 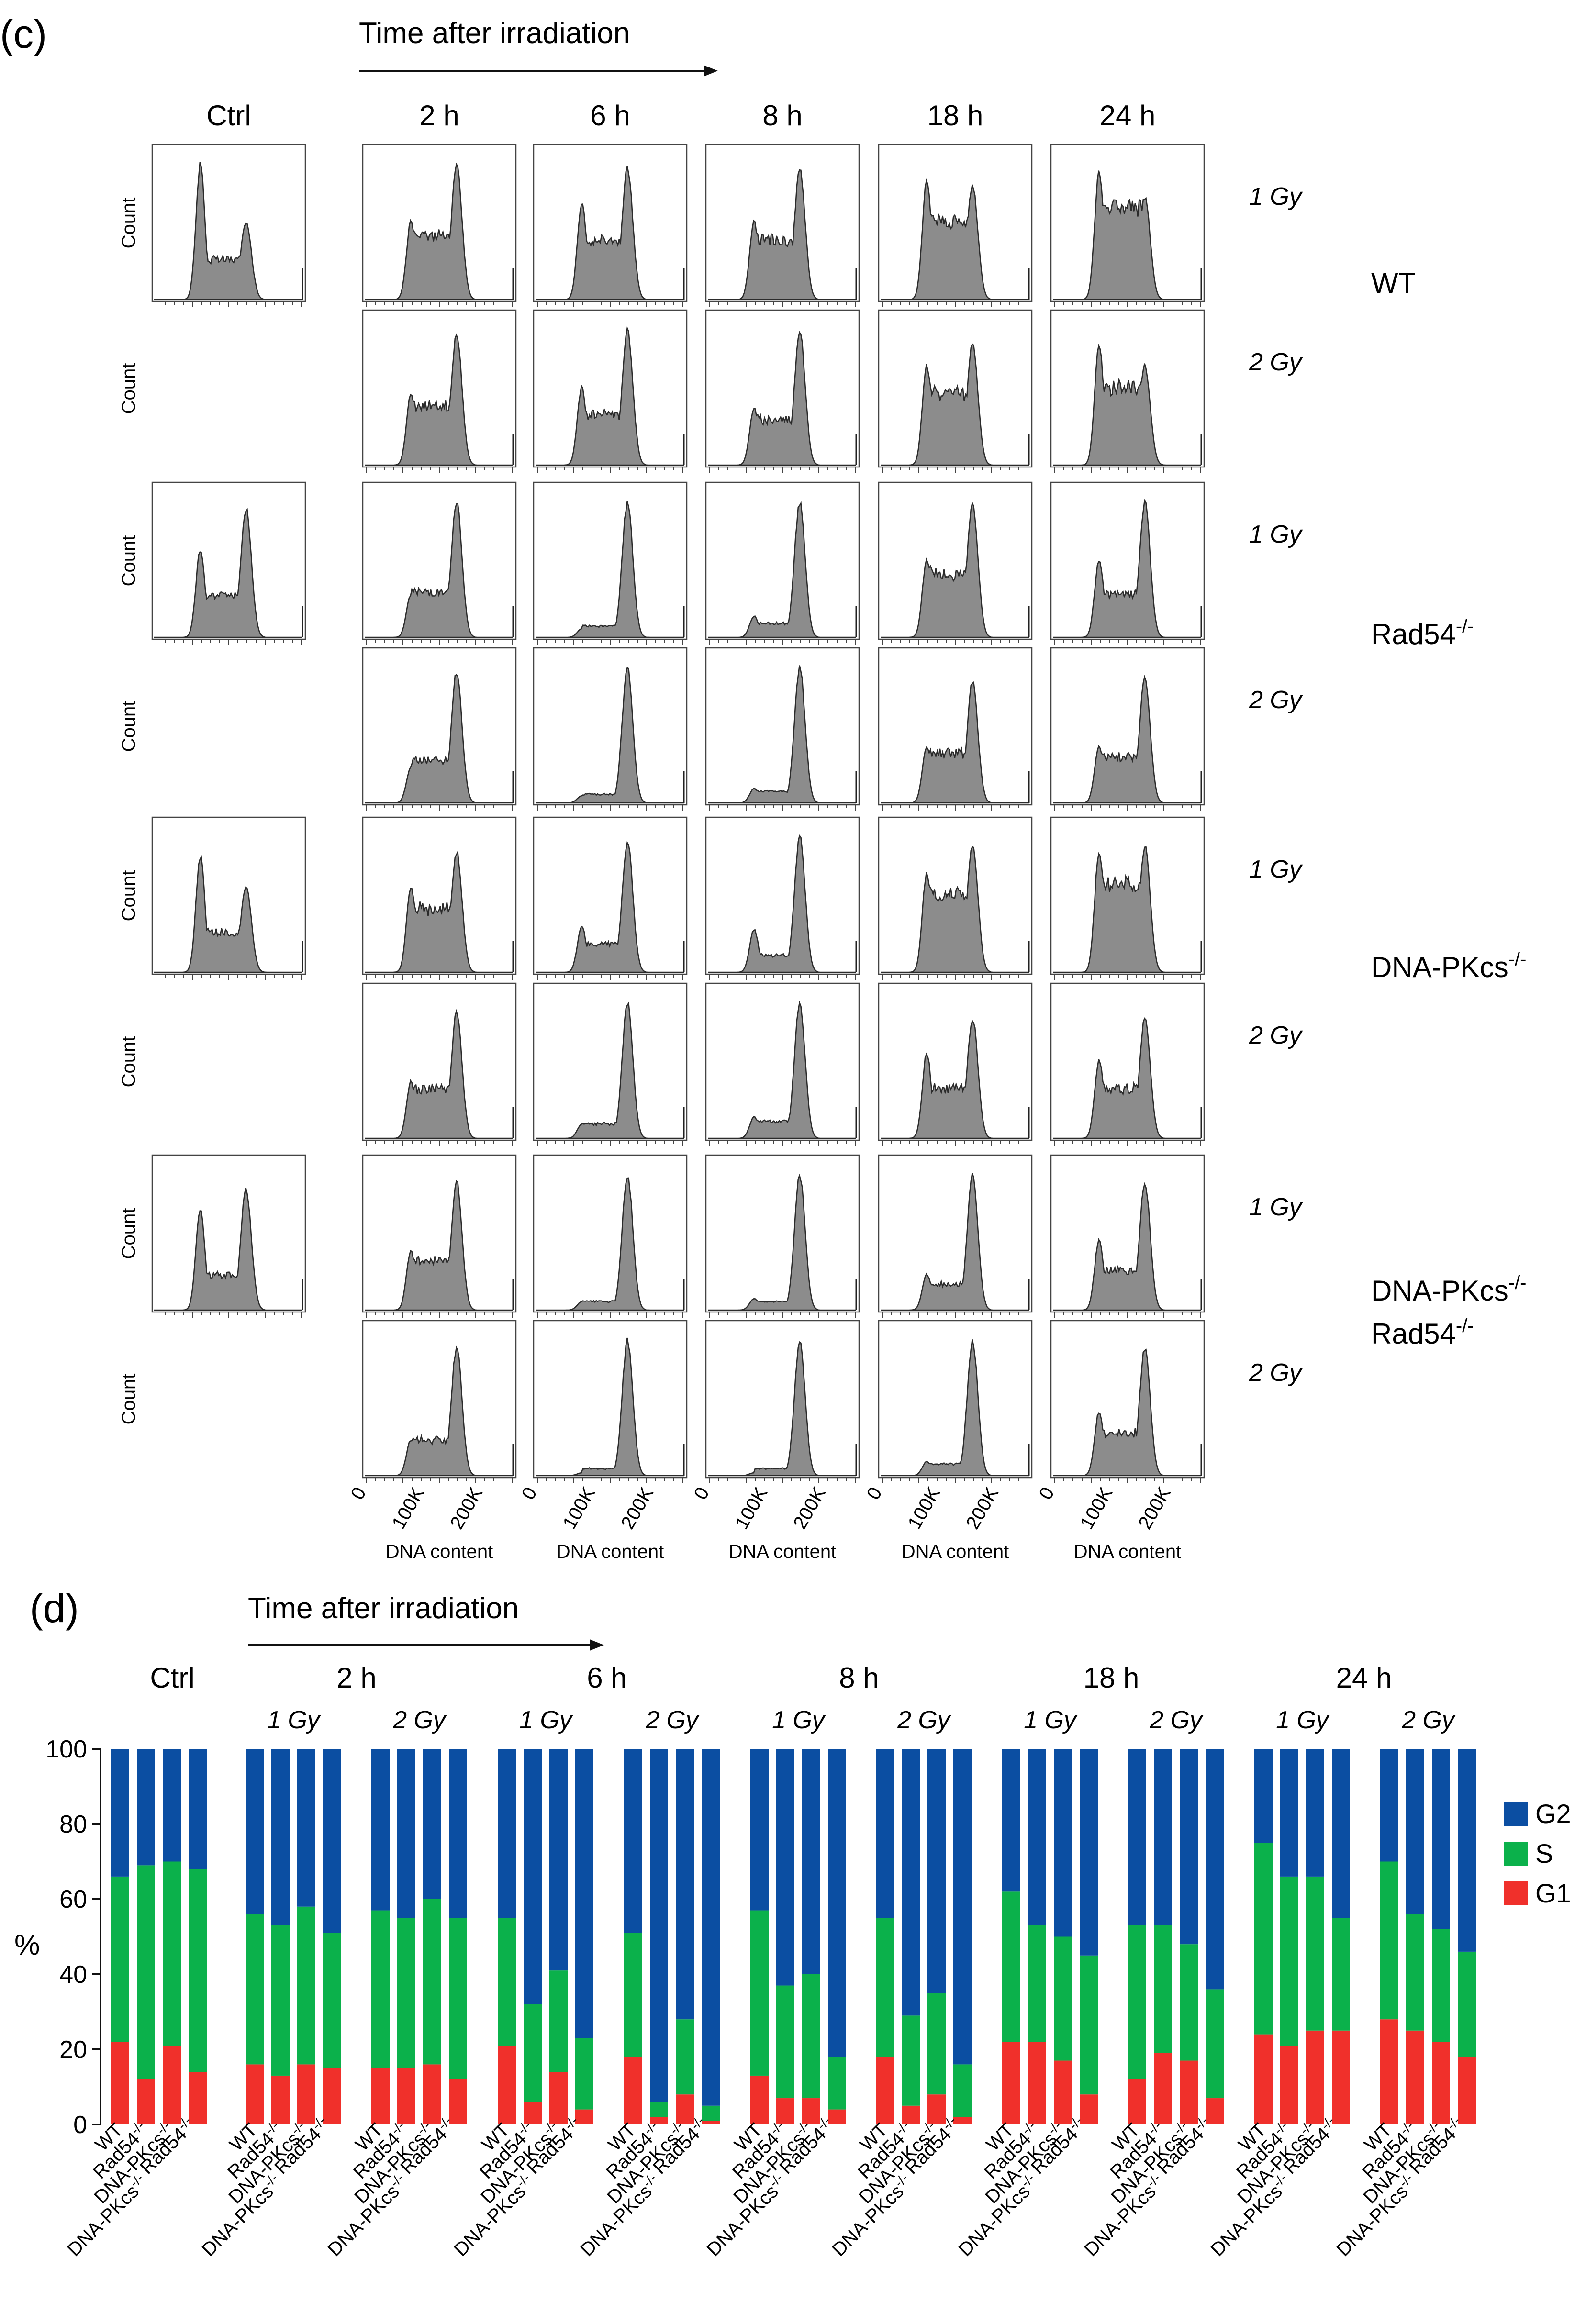 I want to click on histogram-DNA-PKcs-/- Rad54-/--1 Gy-6 h, so click(x=610, y=1236).